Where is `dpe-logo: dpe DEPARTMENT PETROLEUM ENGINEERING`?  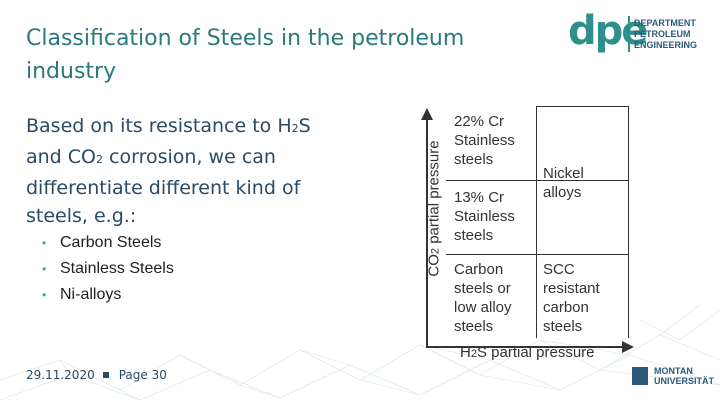 dpe-logo: dpe DEPARTMENT PETROLEUM ENGINEERING is located at coordinates (636, 33).